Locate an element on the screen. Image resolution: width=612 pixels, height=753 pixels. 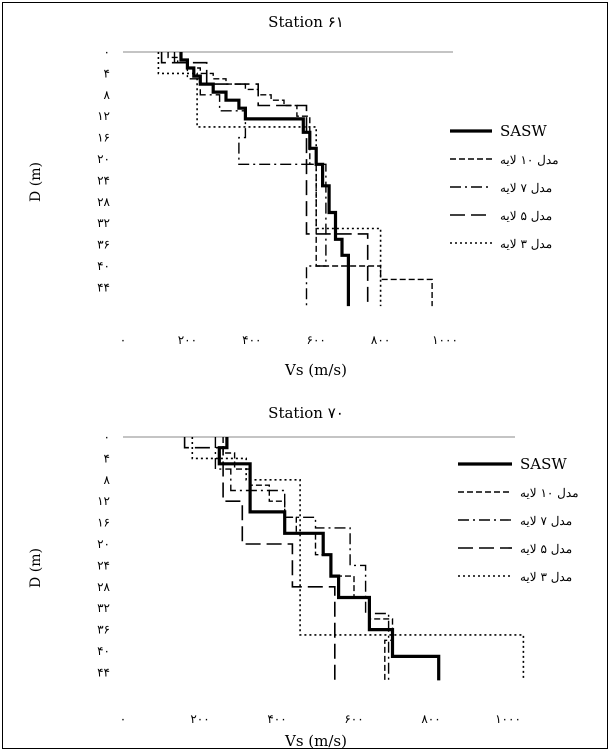
chart-title: Station ۷۰ is located at coordinates (306, 413).